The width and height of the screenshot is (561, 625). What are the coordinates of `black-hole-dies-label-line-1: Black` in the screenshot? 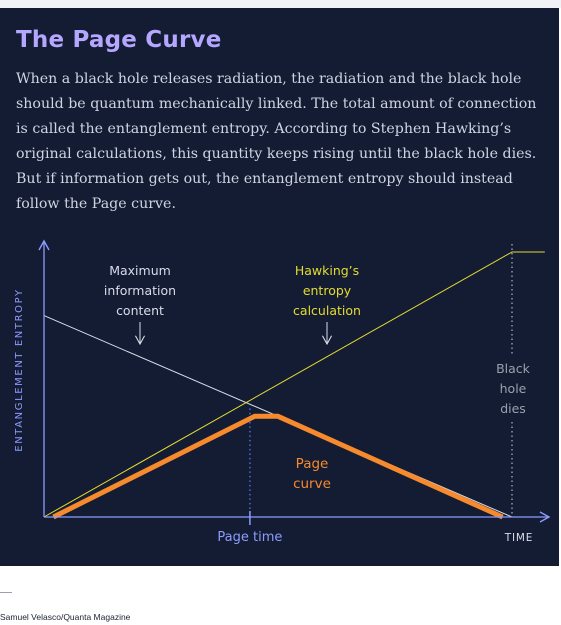 It's located at (513, 368).